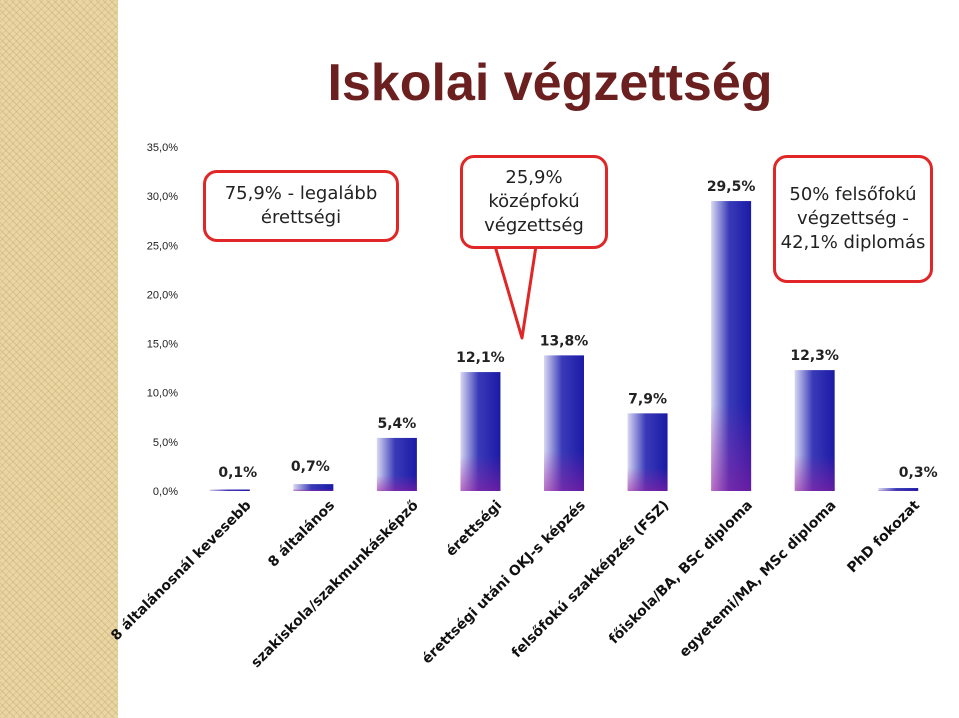  What do you see at coordinates (162, 295) in the screenshot?
I see `y-tick-label: 20,0%` at bounding box center [162, 295].